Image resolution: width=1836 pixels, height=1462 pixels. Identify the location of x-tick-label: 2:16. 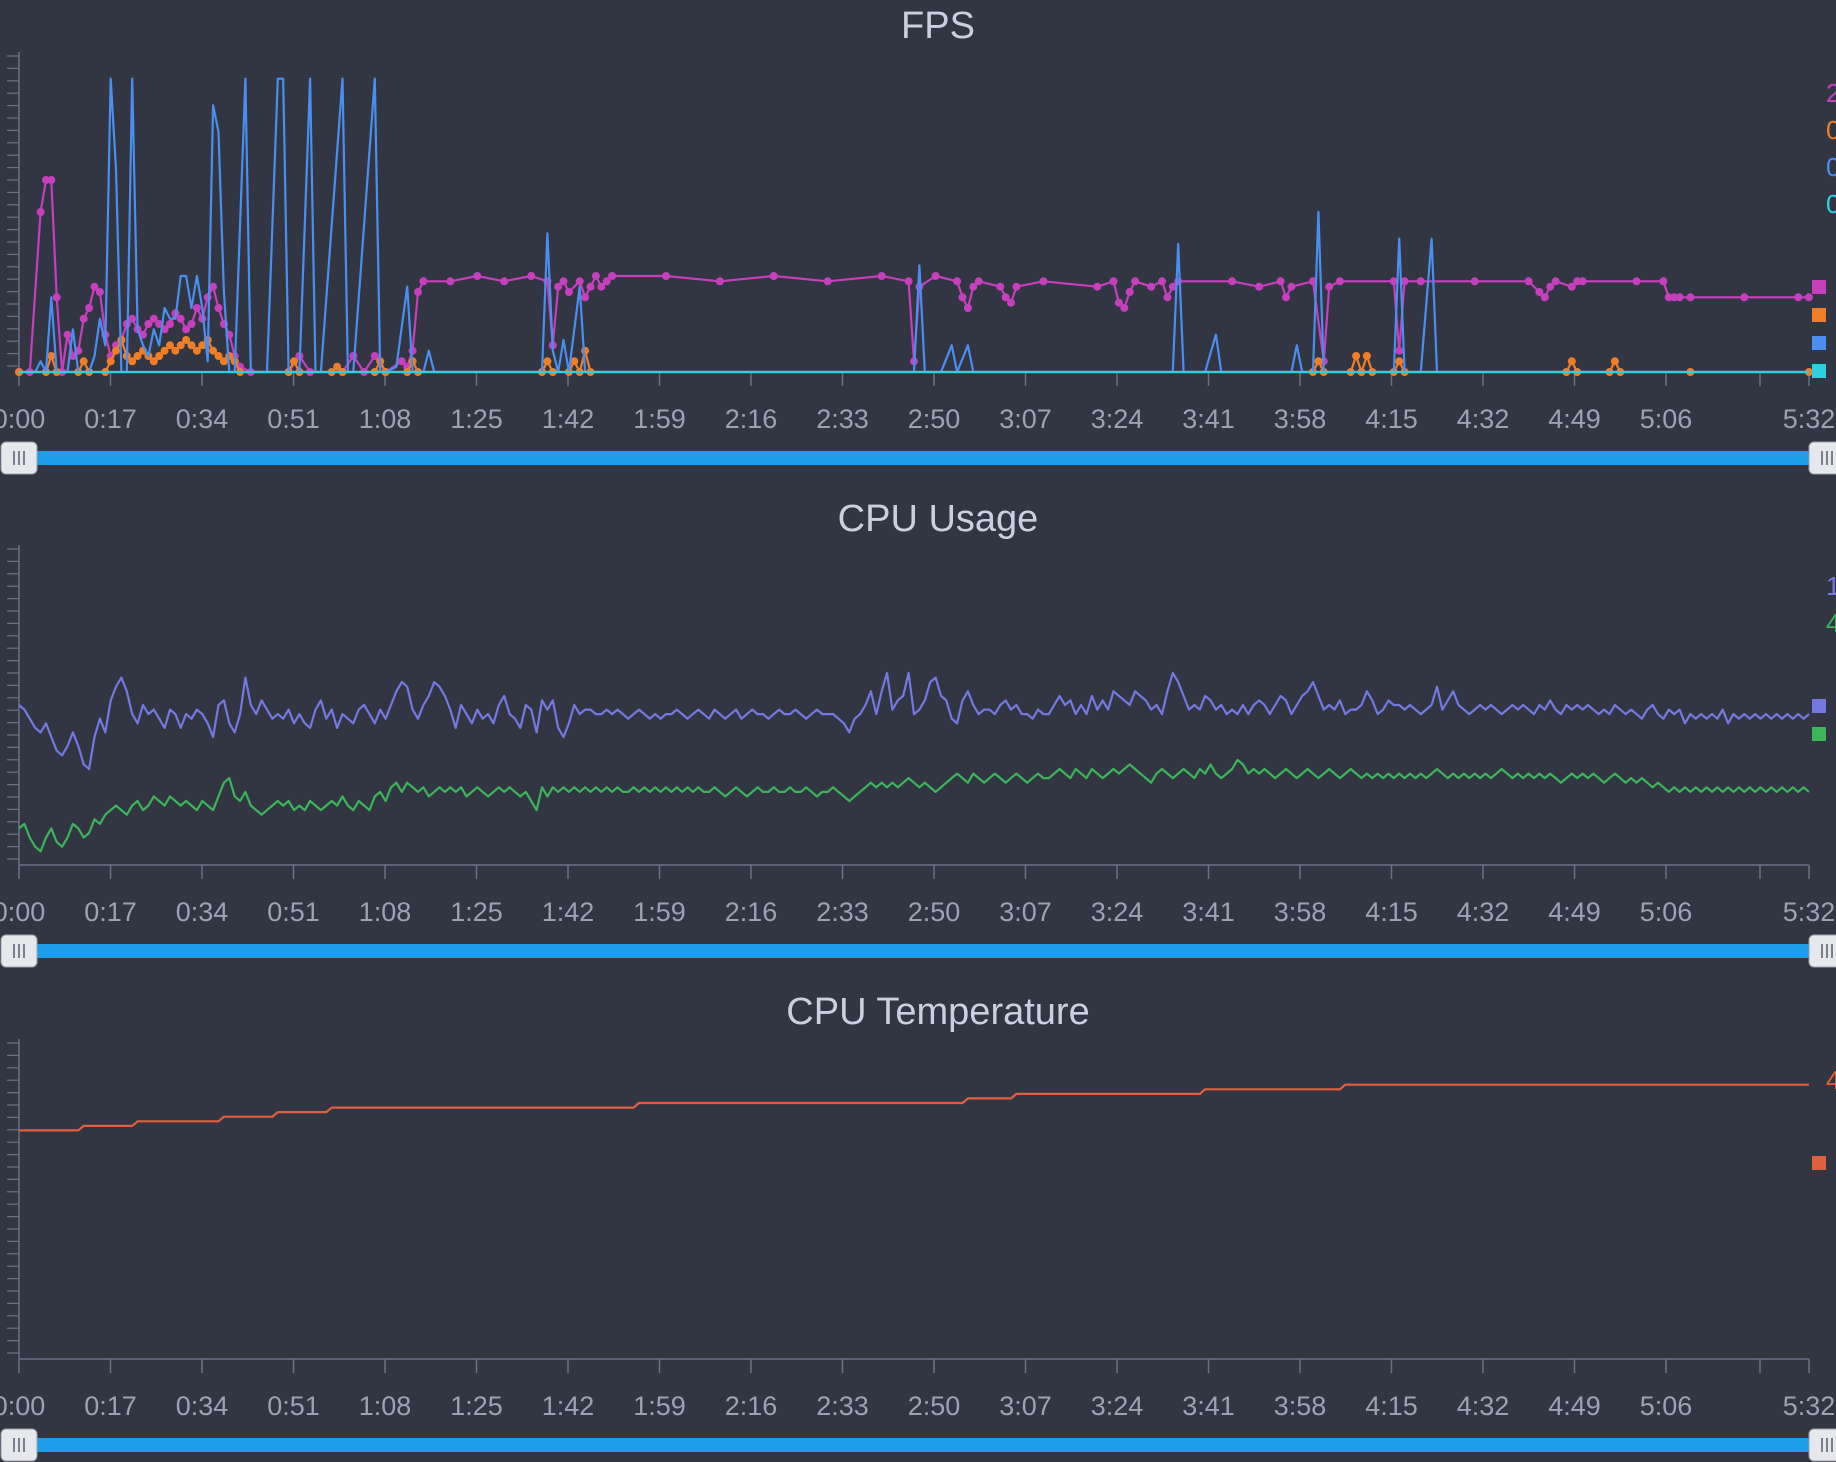
(751, 912).